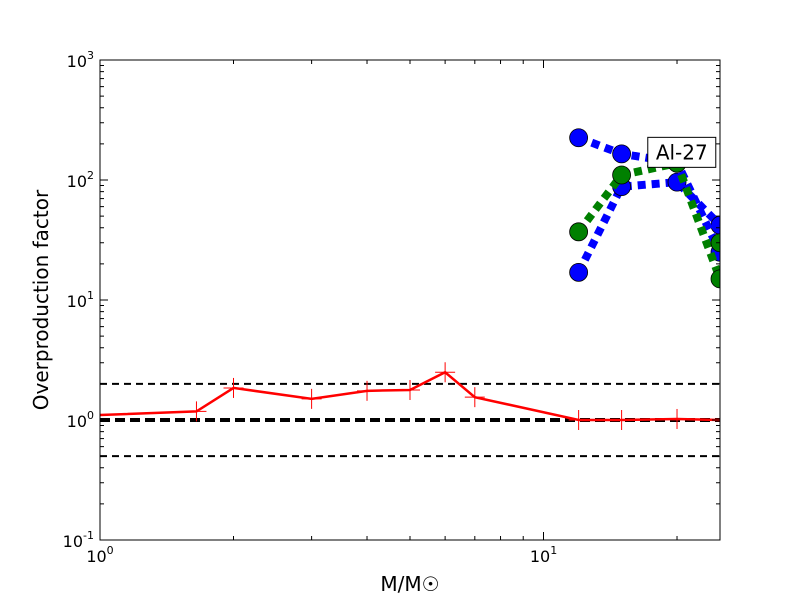 The width and height of the screenshot is (800, 600). Describe the element at coordinates (80, 300) in the screenshot. I see `y-tick-label-2: 10¹` at that location.